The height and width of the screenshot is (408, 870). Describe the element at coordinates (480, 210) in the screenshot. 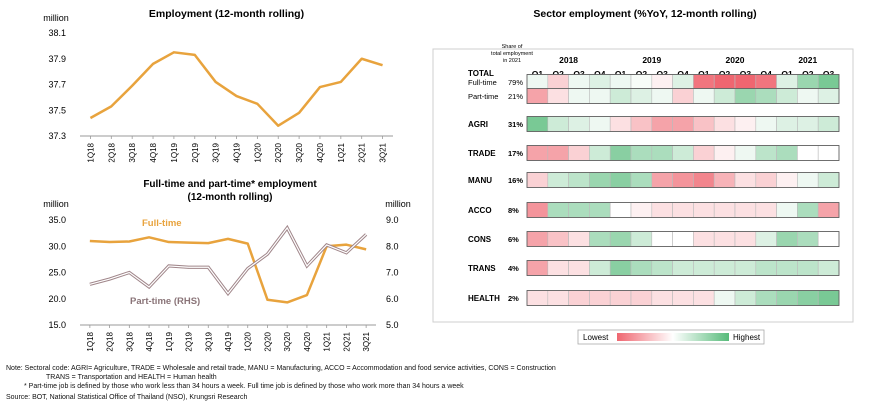

I see `row-label: ACCO` at that location.